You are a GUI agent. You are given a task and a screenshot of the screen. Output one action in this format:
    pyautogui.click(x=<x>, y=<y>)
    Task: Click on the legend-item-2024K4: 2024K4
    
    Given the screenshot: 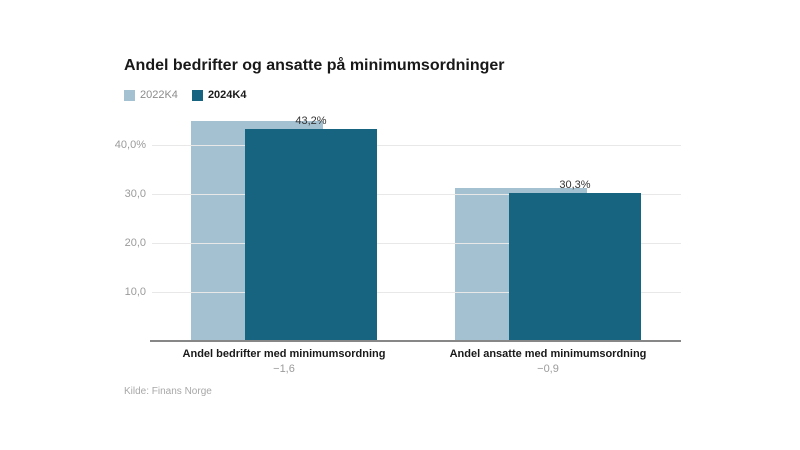 What is the action you would take?
    pyautogui.click(x=219, y=95)
    